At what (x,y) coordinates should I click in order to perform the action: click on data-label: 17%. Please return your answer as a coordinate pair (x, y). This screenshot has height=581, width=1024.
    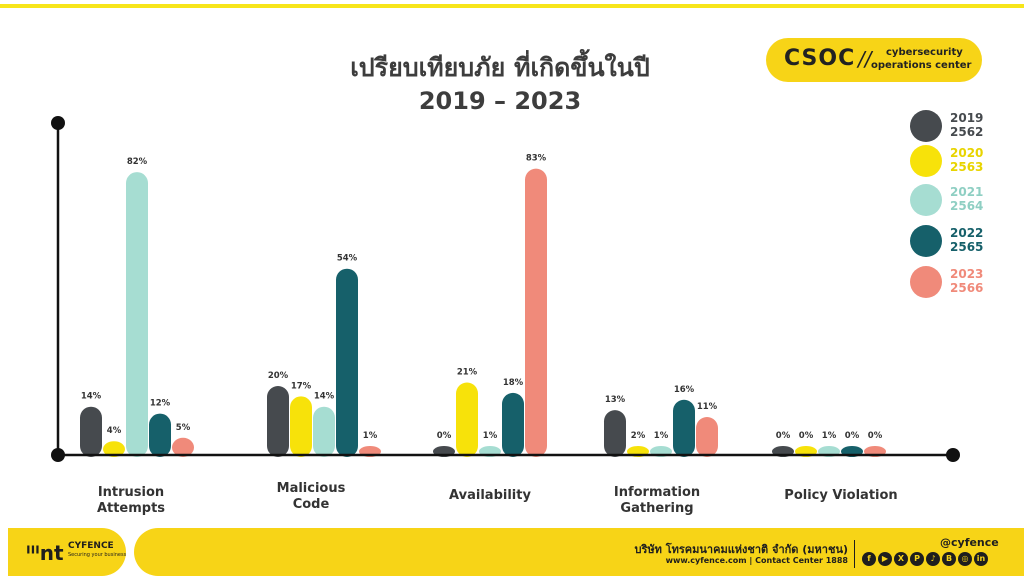
    Looking at the image, I should click on (301, 386).